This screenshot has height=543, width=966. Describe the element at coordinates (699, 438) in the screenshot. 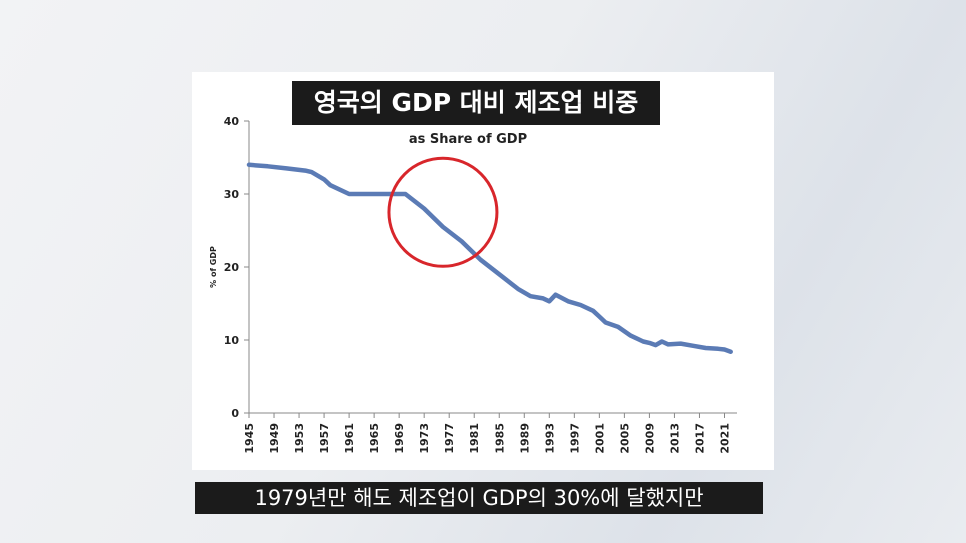

I see `x-tick-label: 2017` at that location.